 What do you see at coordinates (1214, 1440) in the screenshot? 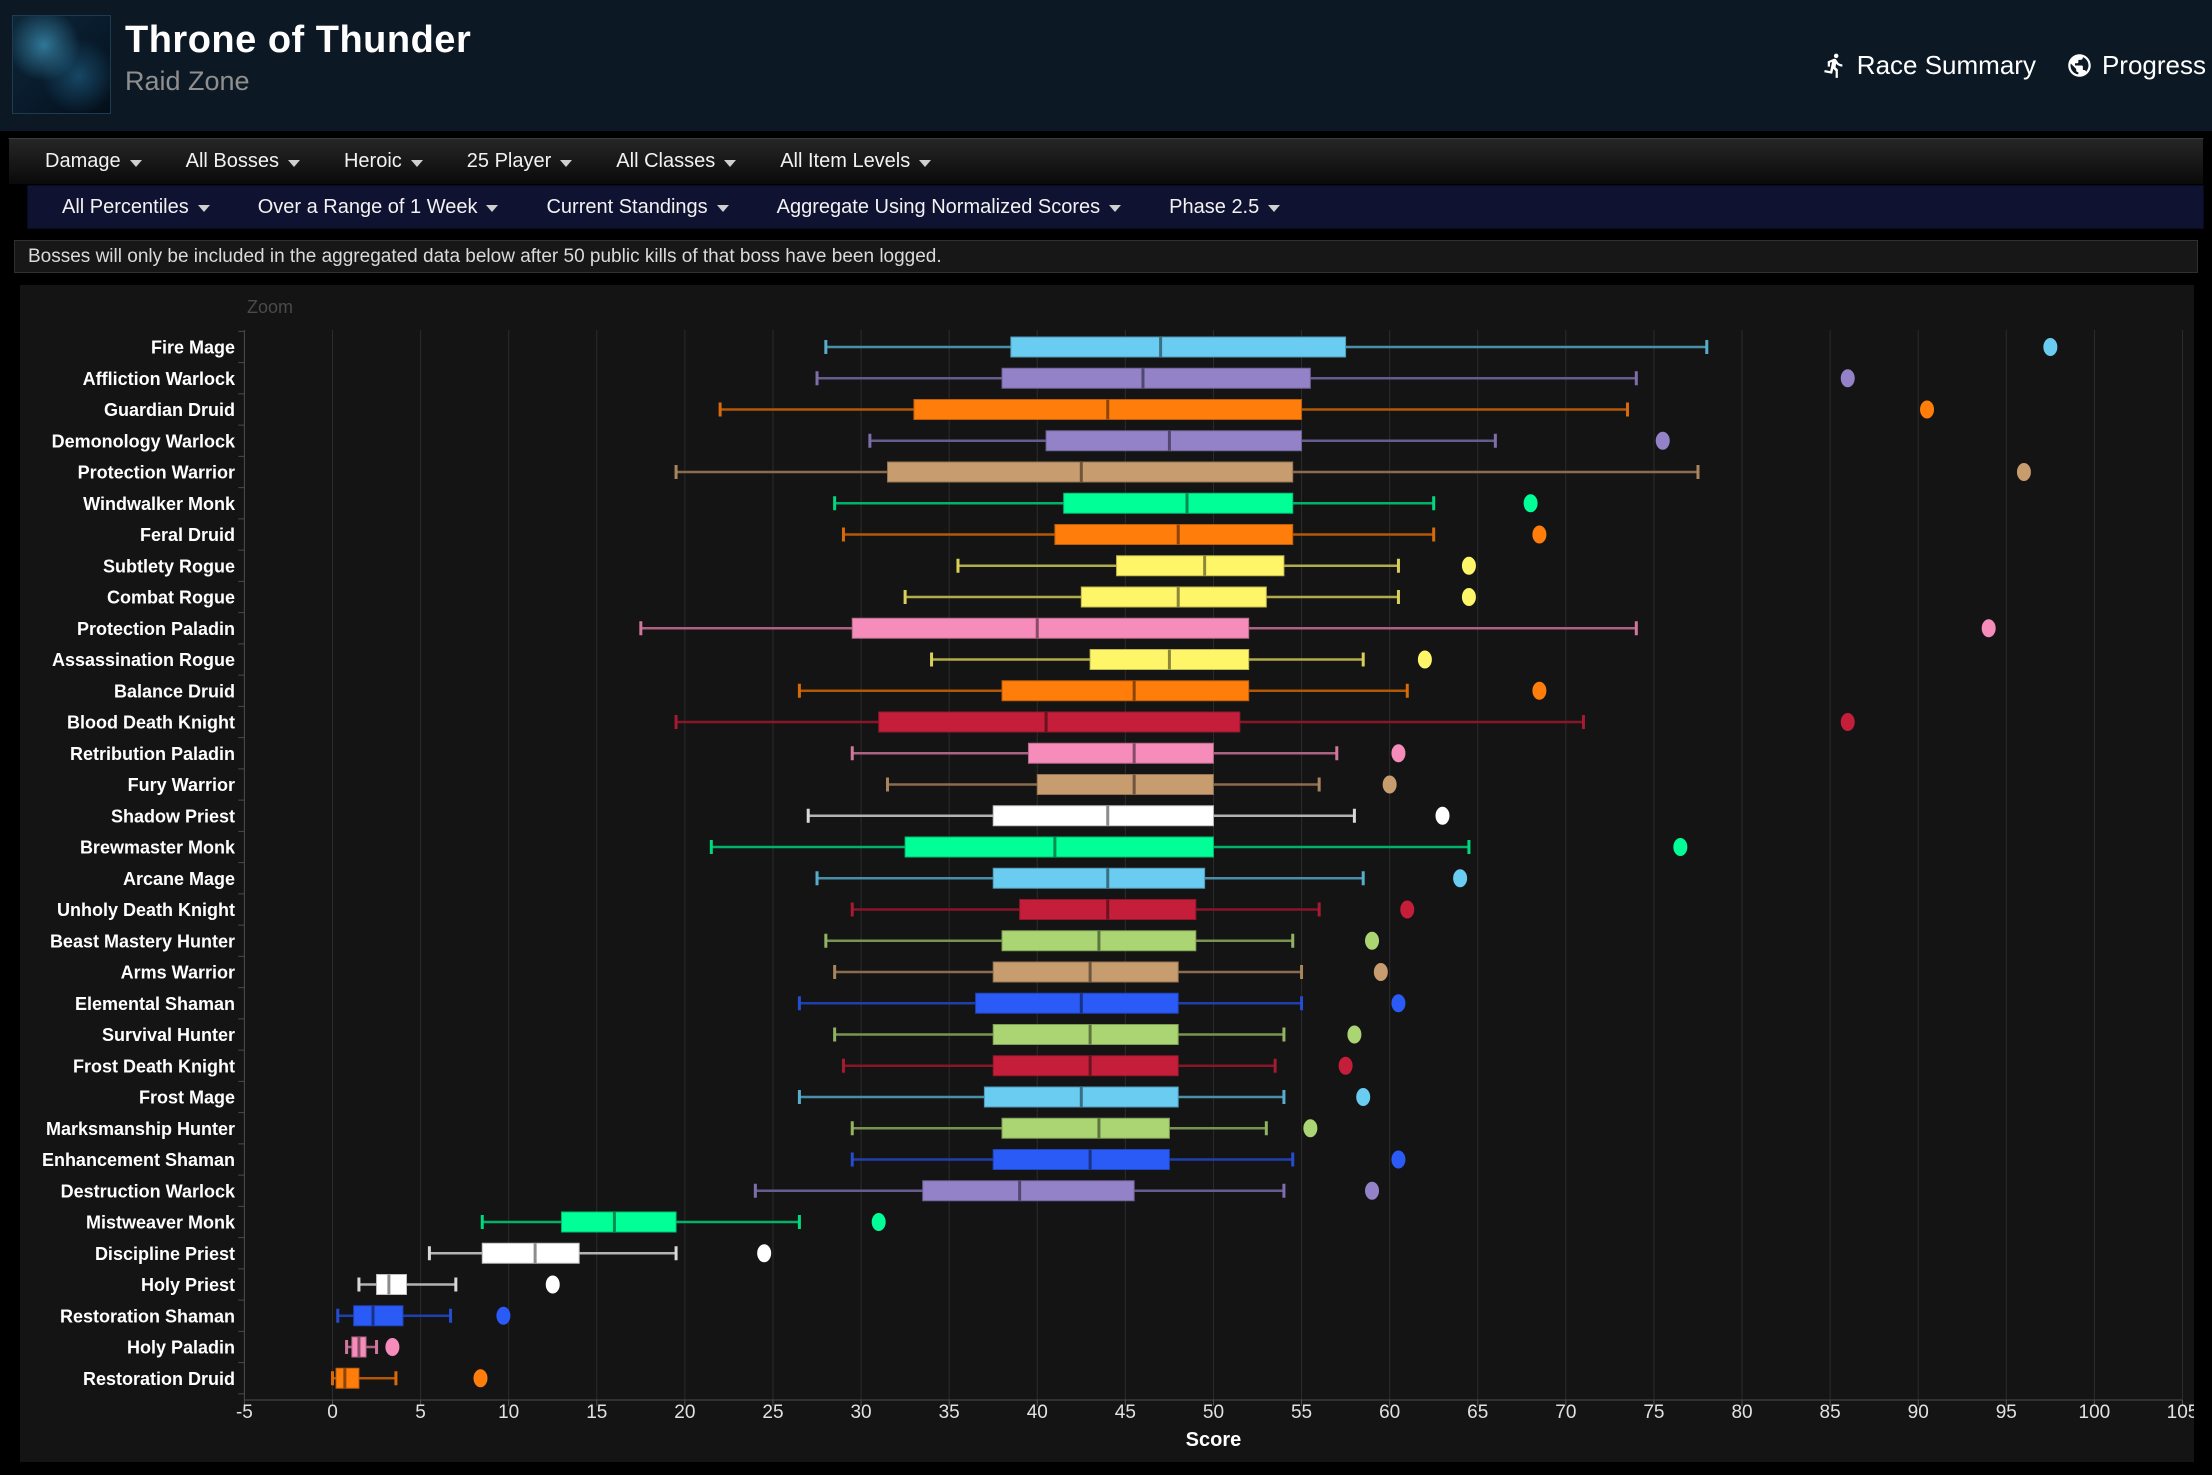
I see `x-axis-title: Score` at bounding box center [1214, 1440].